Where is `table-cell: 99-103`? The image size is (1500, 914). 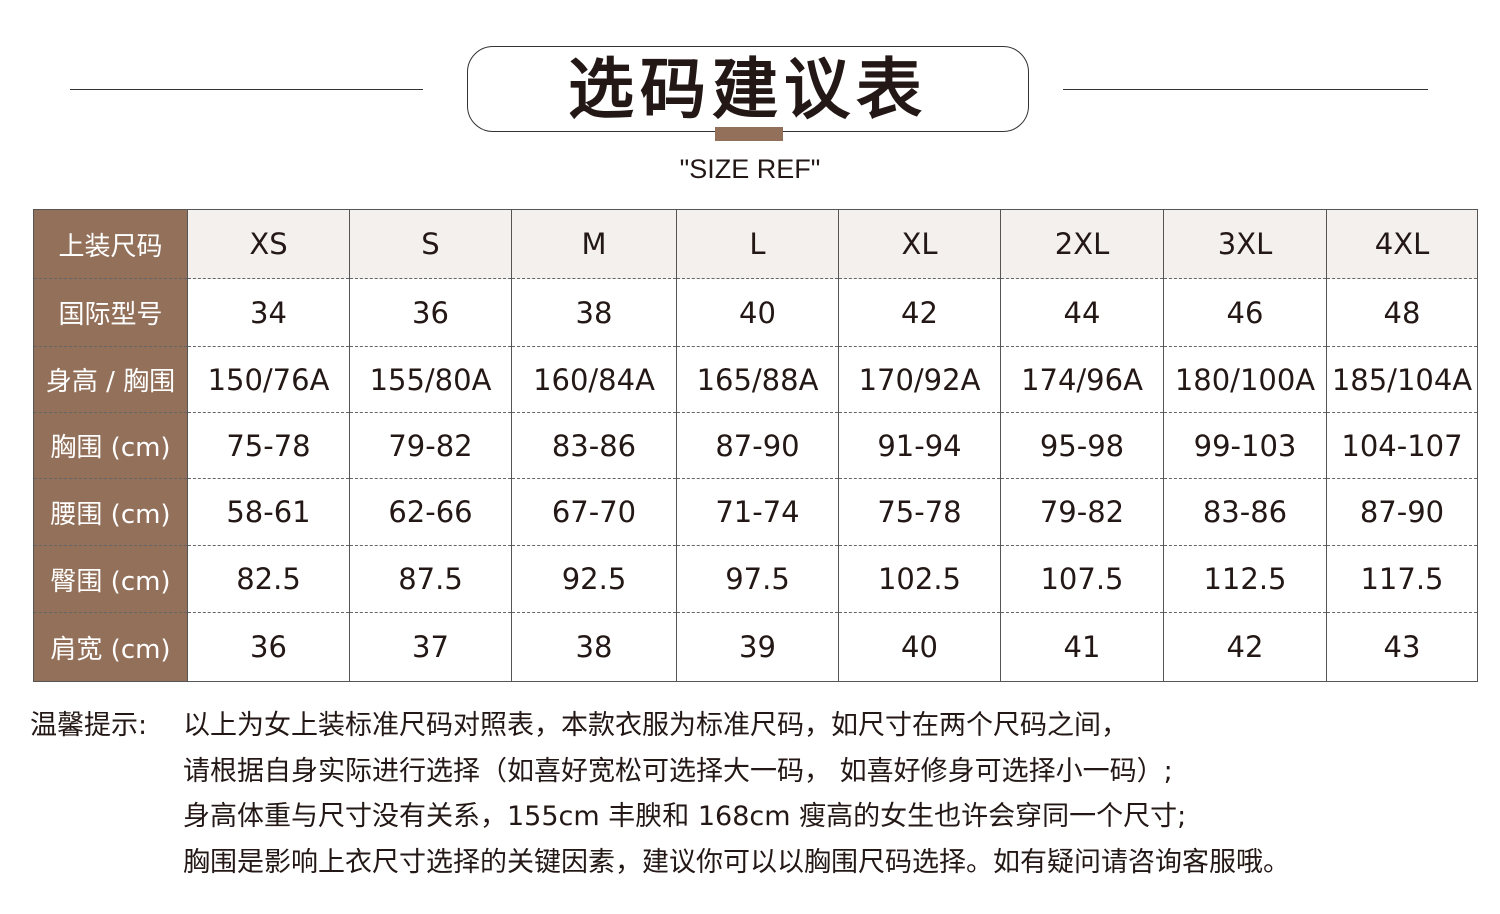 table-cell: 99-103 is located at coordinates (1245, 445).